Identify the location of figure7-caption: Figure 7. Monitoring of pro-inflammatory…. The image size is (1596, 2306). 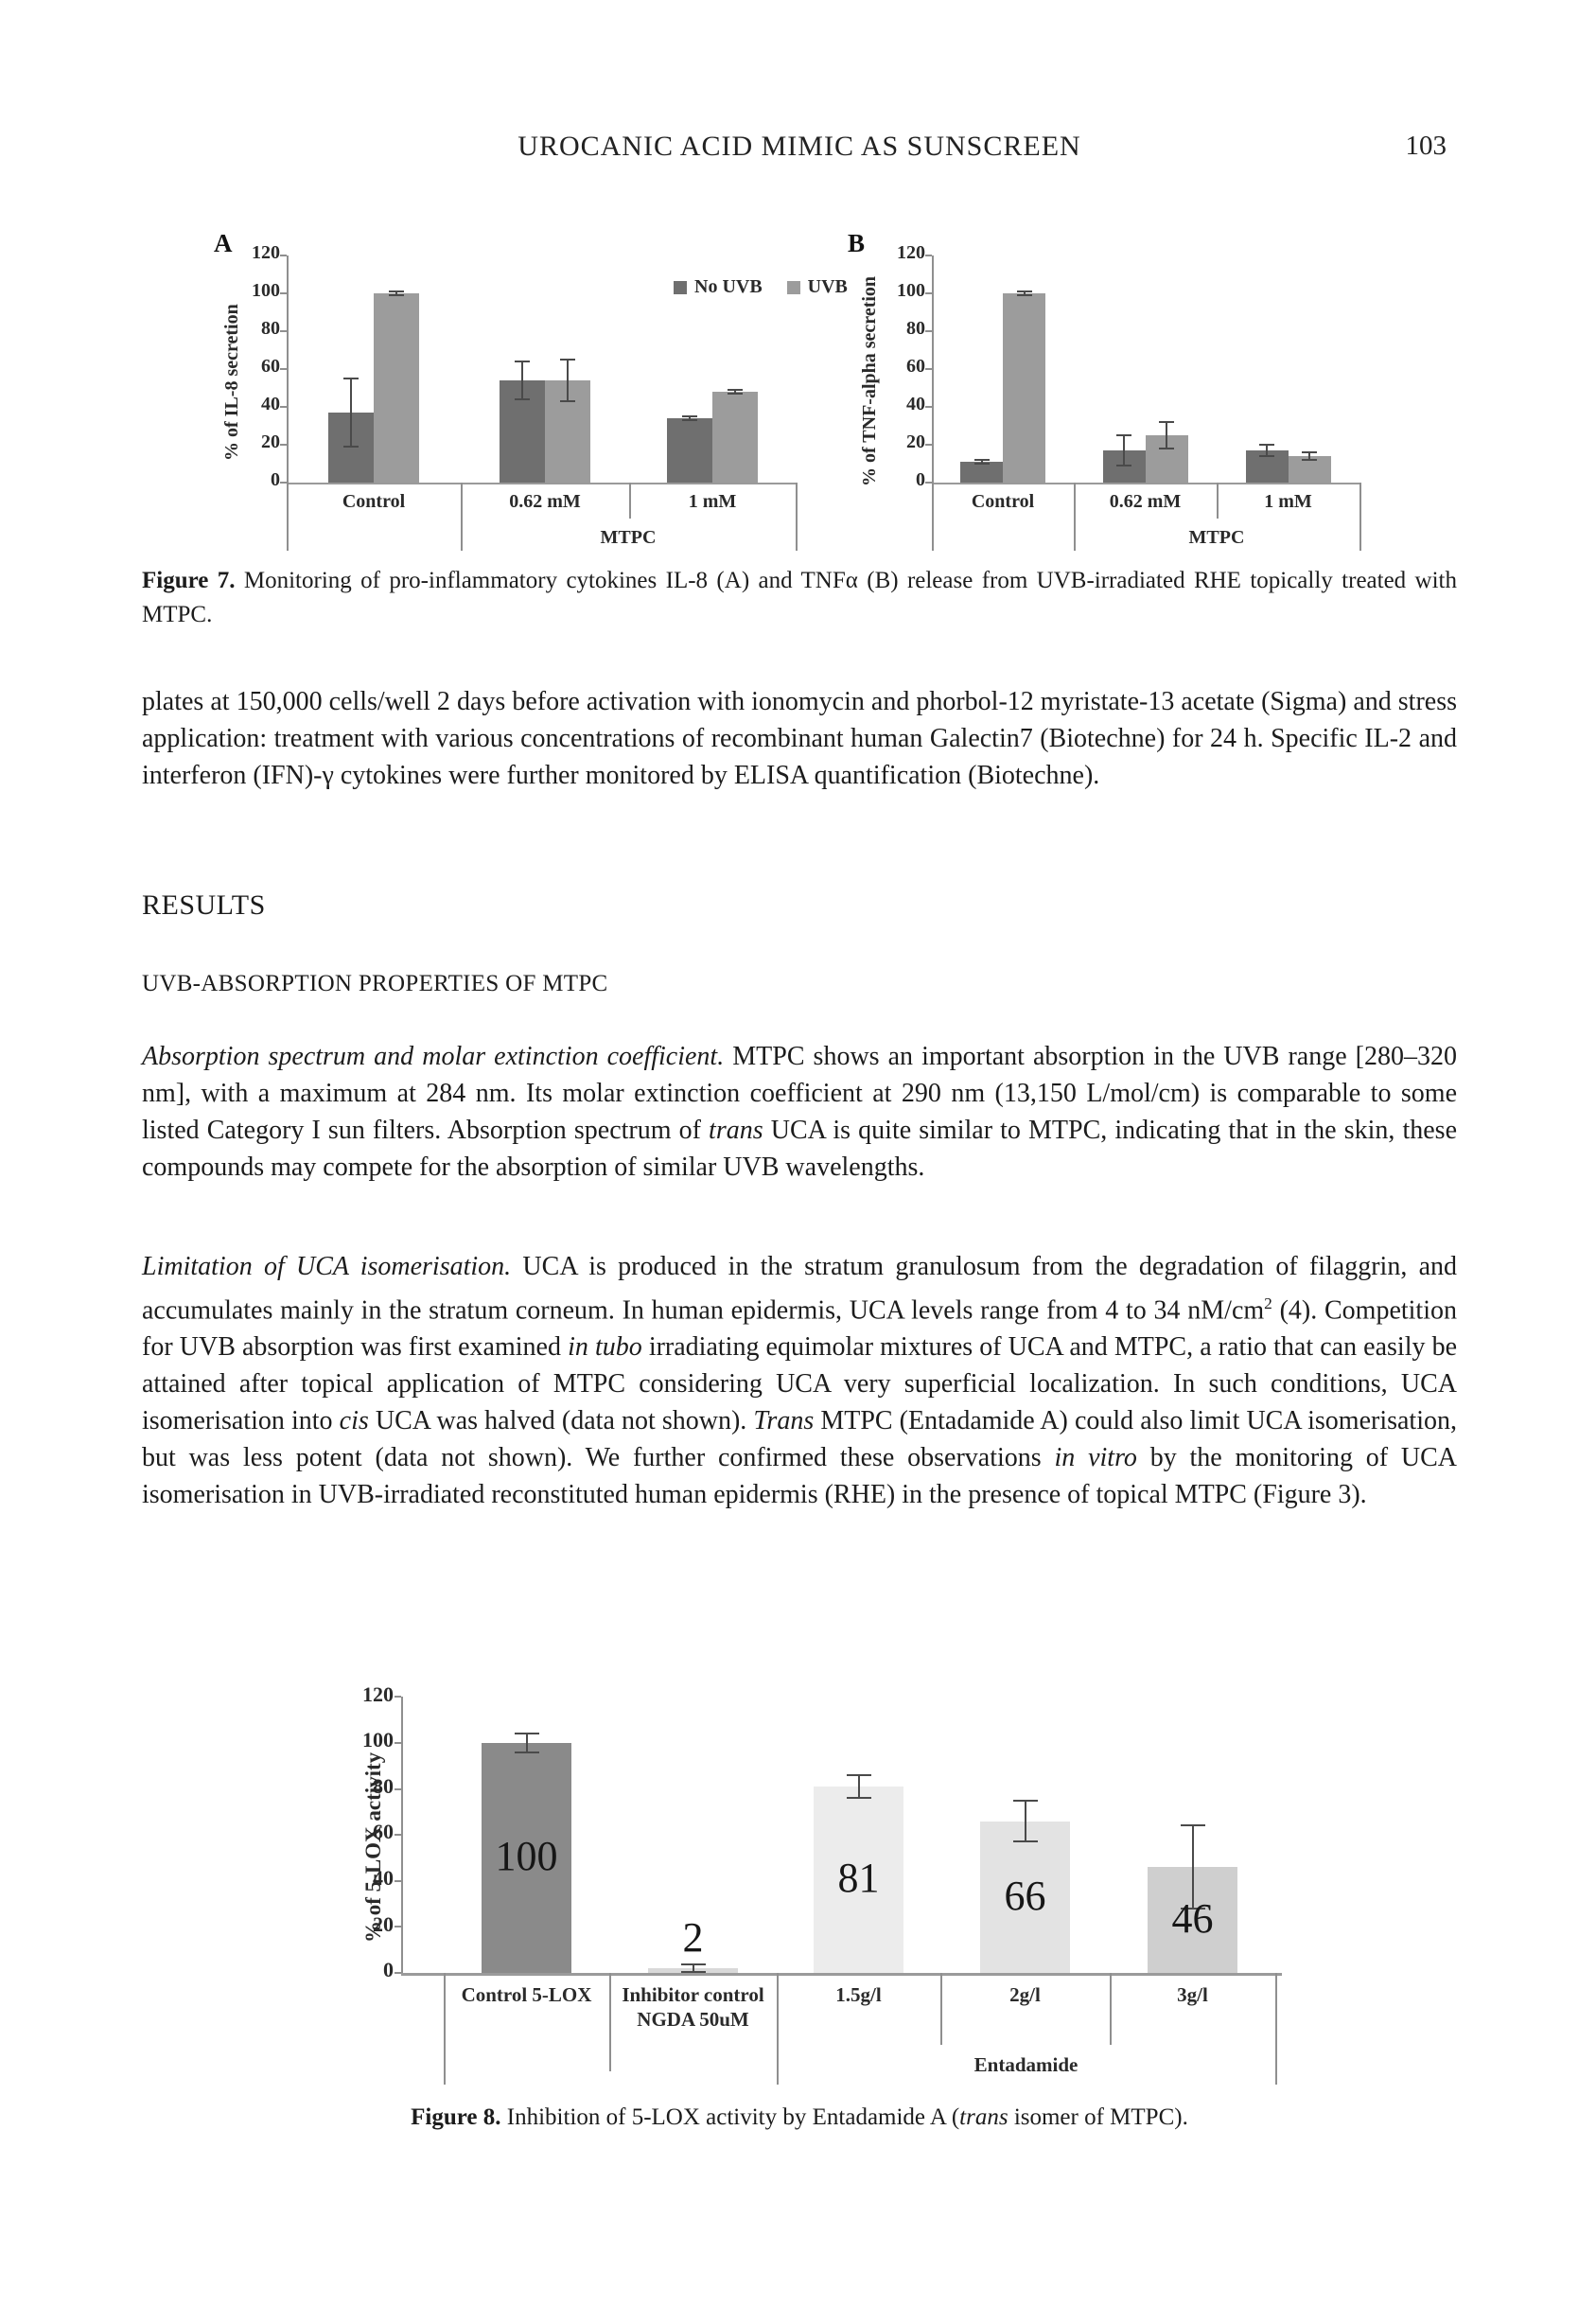
(799, 598).